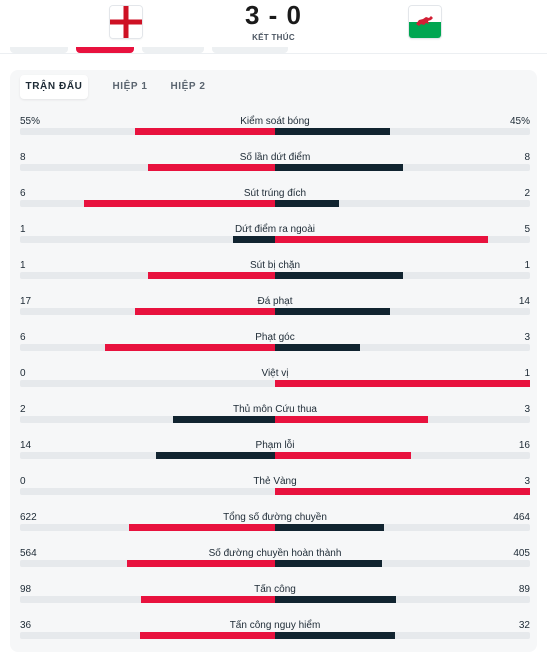 This screenshot has width=547, height=656. What do you see at coordinates (527, 193) in the screenshot?
I see `stat-away-value: 2` at bounding box center [527, 193].